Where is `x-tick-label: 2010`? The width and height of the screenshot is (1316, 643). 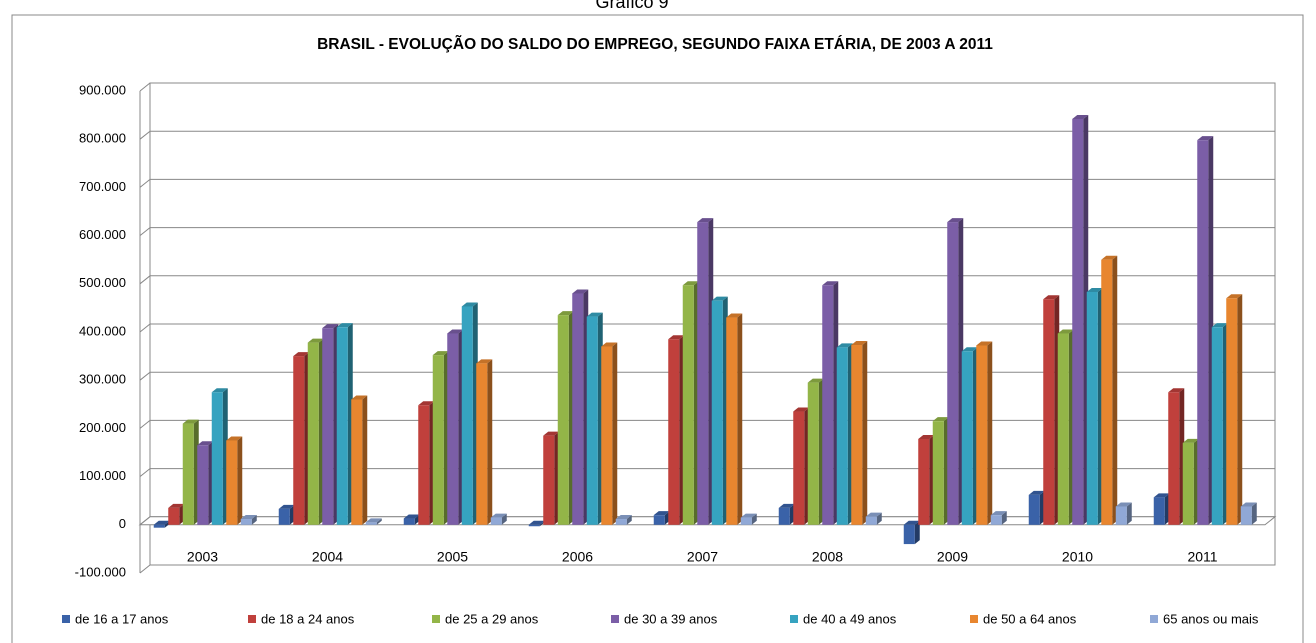
x-tick-label: 2010 is located at coordinates (1077, 557).